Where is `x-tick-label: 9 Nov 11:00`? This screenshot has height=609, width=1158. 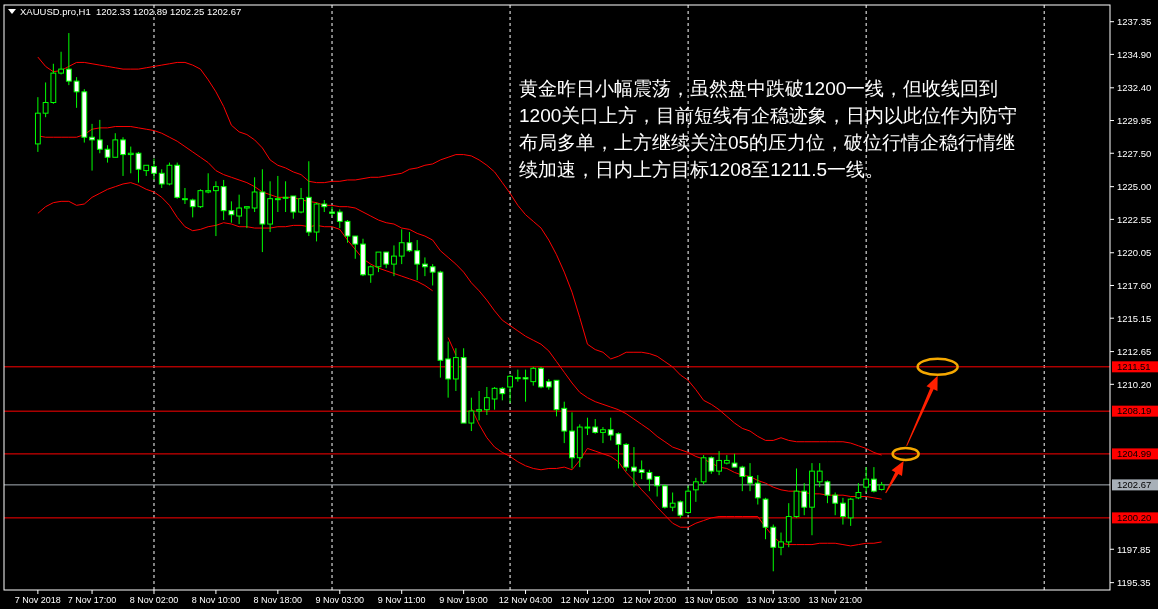 x-tick-label: 9 Nov 11:00 is located at coordinates (401, 600).